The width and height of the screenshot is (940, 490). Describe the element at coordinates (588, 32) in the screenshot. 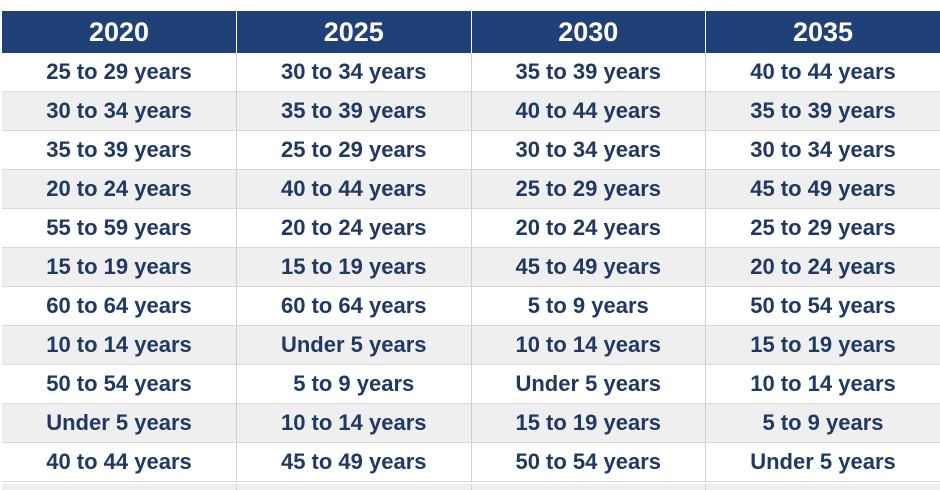

I see `header-2030: 2030` at that location.